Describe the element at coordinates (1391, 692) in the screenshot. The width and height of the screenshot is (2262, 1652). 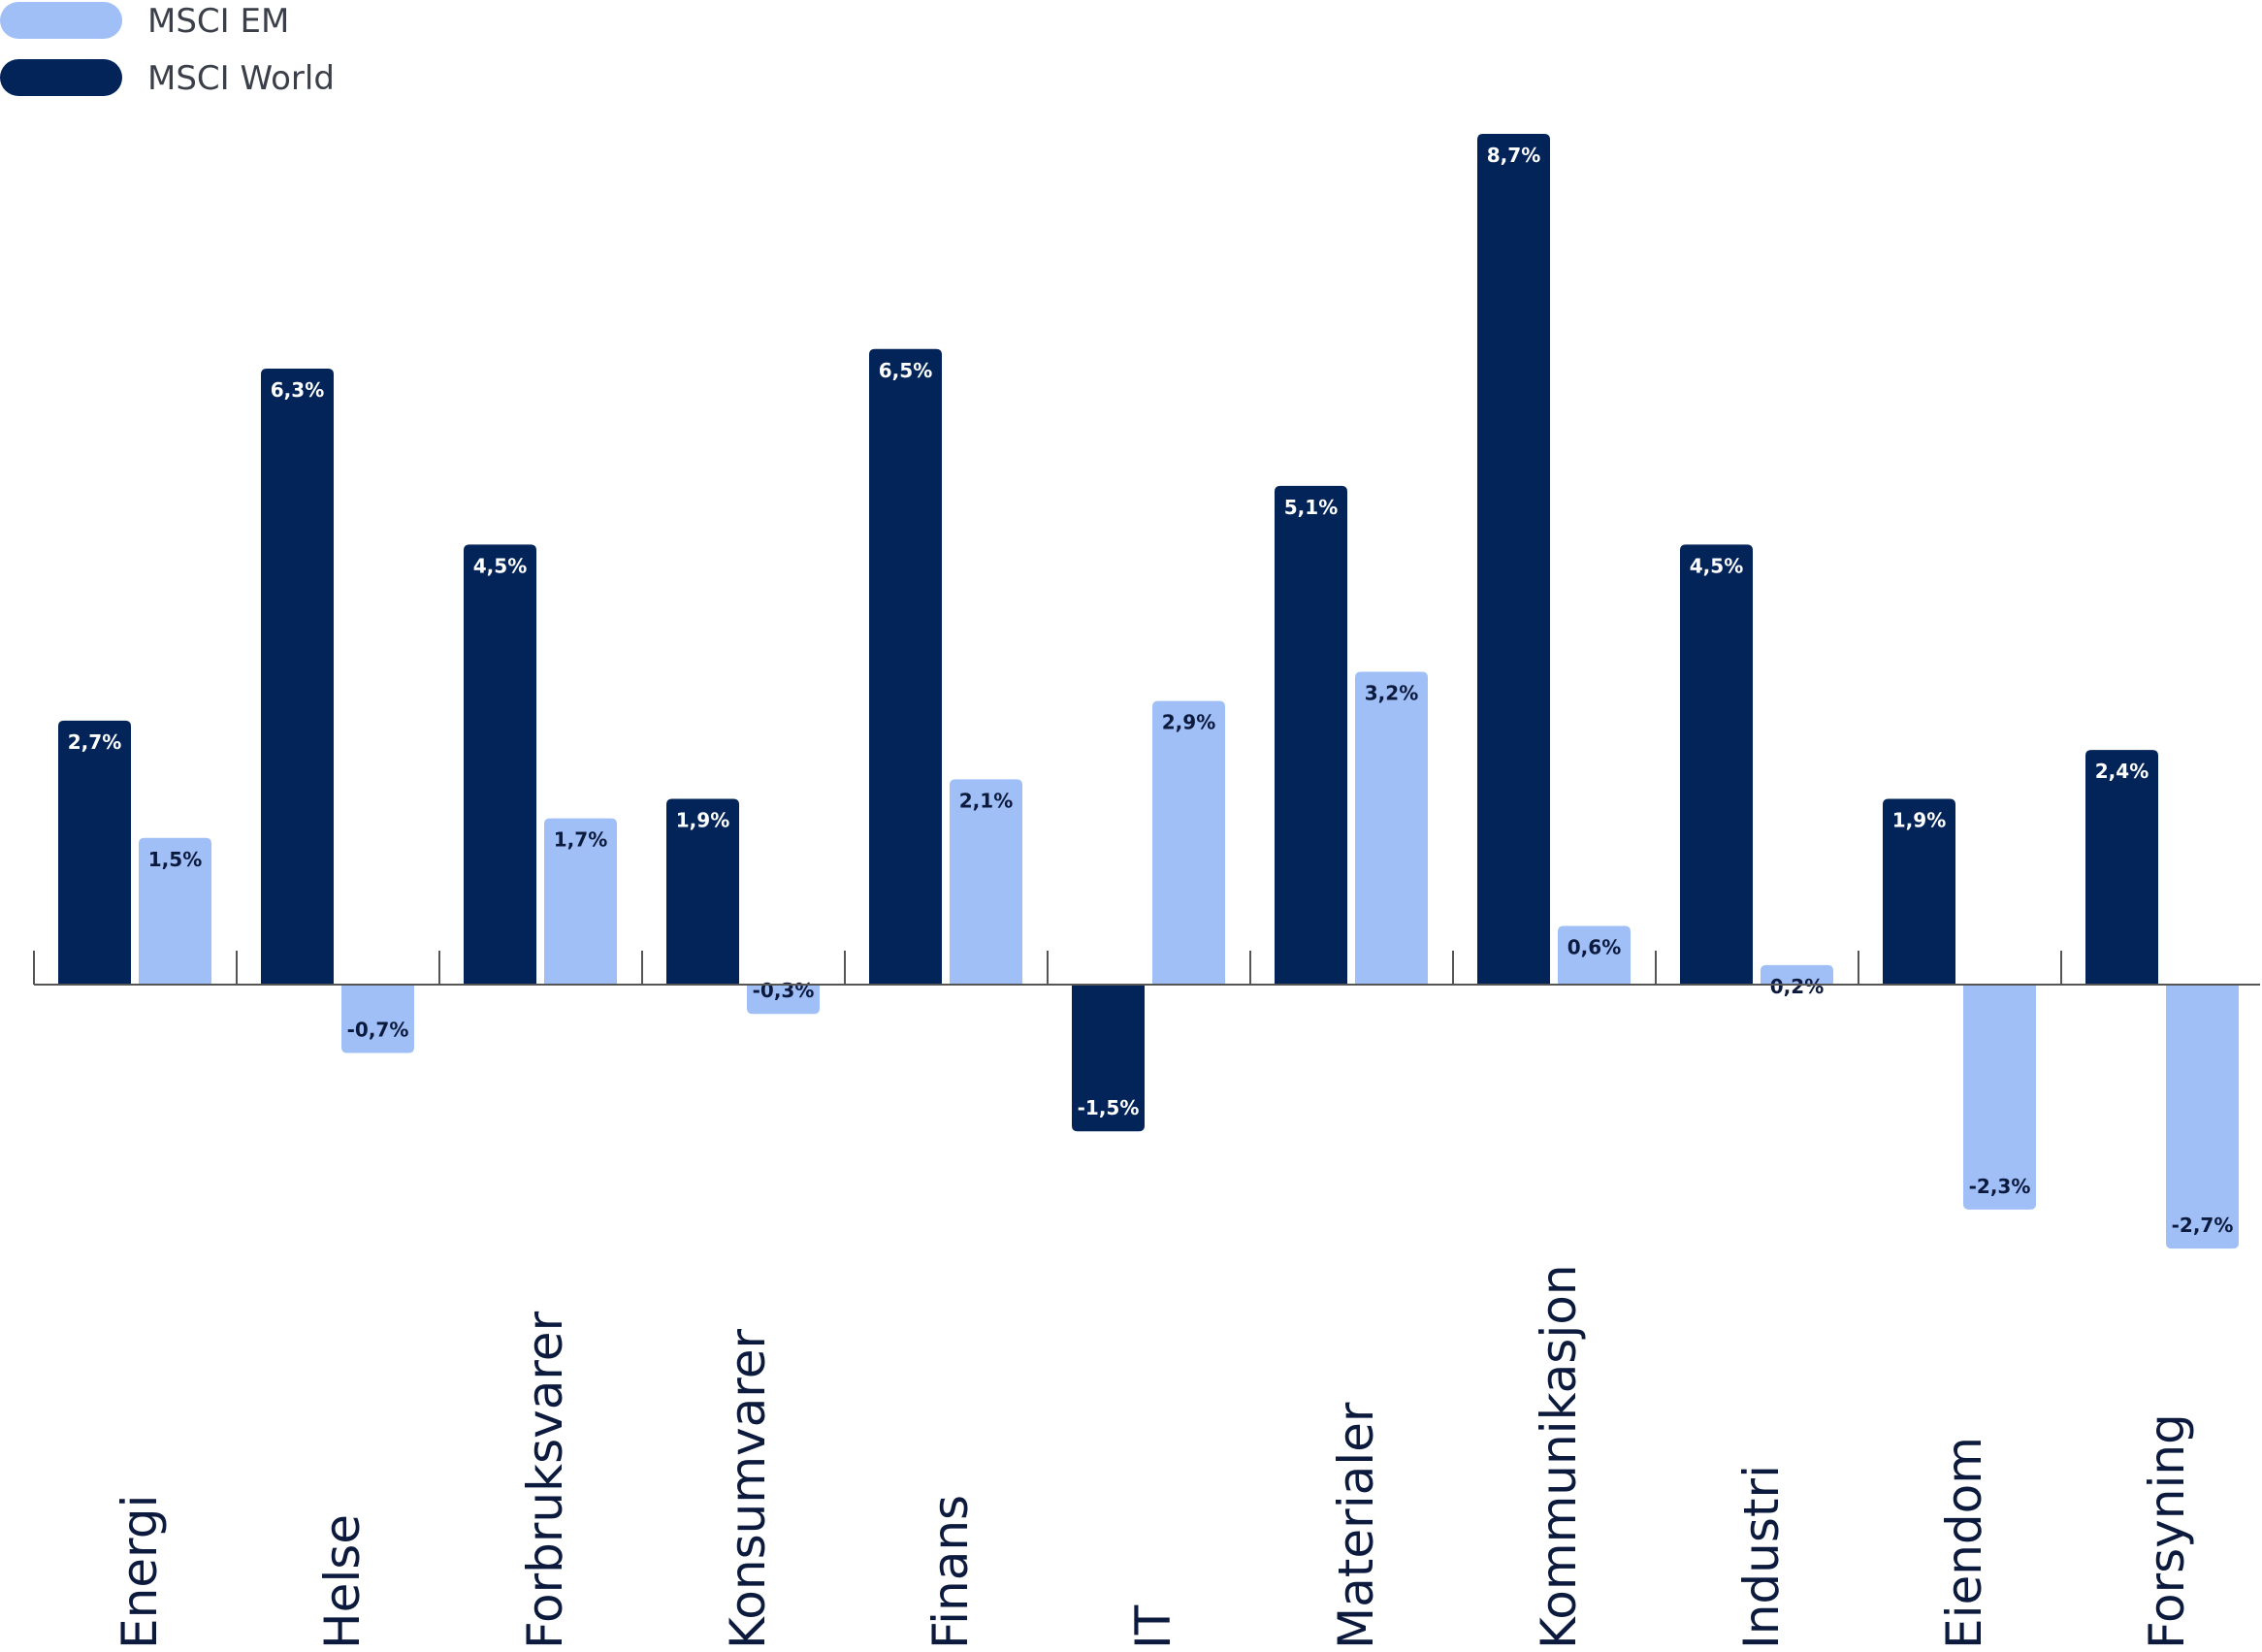
I see `data-label-msci-em-materialer: 3,2%` at that location.